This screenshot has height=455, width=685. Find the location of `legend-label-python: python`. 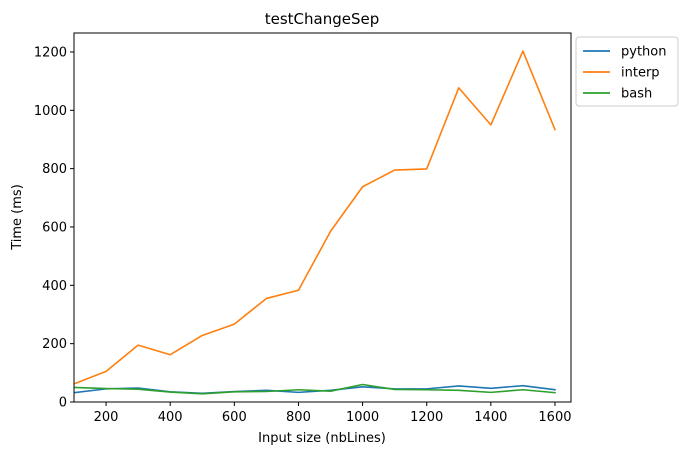

legend-label-python: python is located at coordinates (643, 52).